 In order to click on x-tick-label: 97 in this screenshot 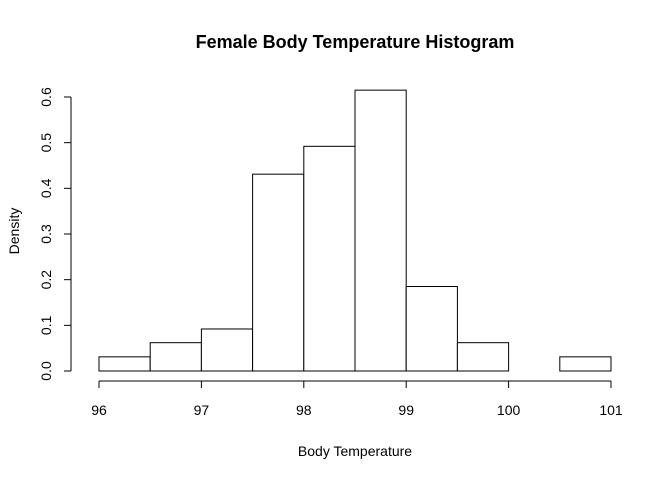, I will do `click(202, 410)`.